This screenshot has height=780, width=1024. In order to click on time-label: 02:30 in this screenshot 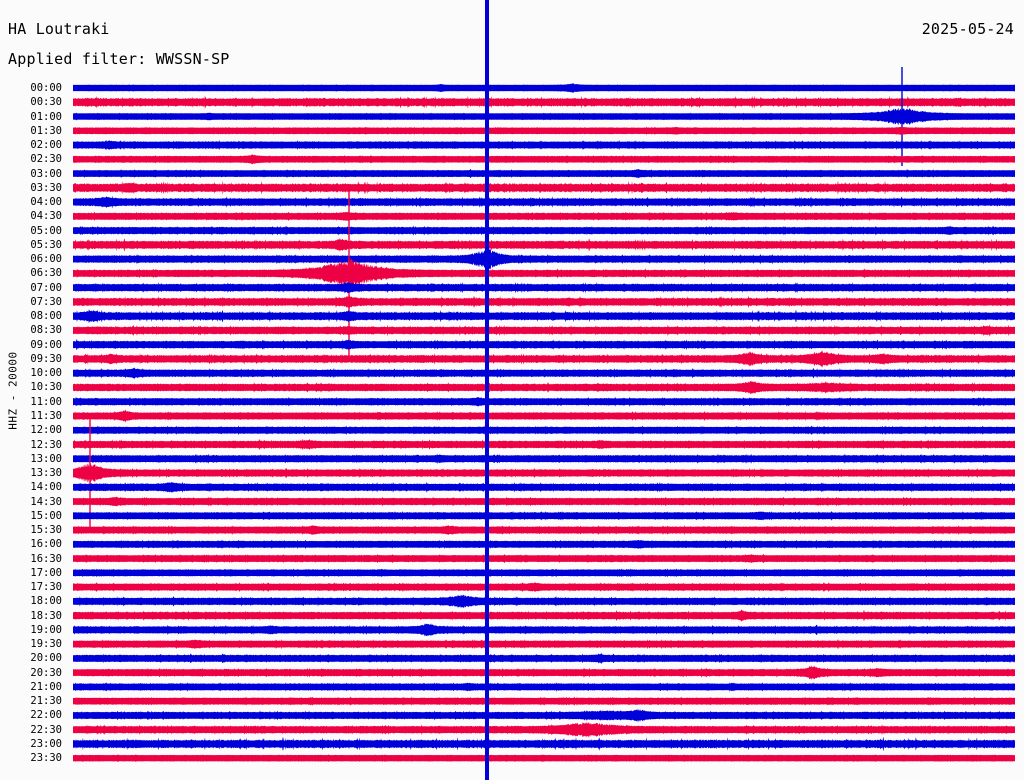, I will do `click(46, 159)`.